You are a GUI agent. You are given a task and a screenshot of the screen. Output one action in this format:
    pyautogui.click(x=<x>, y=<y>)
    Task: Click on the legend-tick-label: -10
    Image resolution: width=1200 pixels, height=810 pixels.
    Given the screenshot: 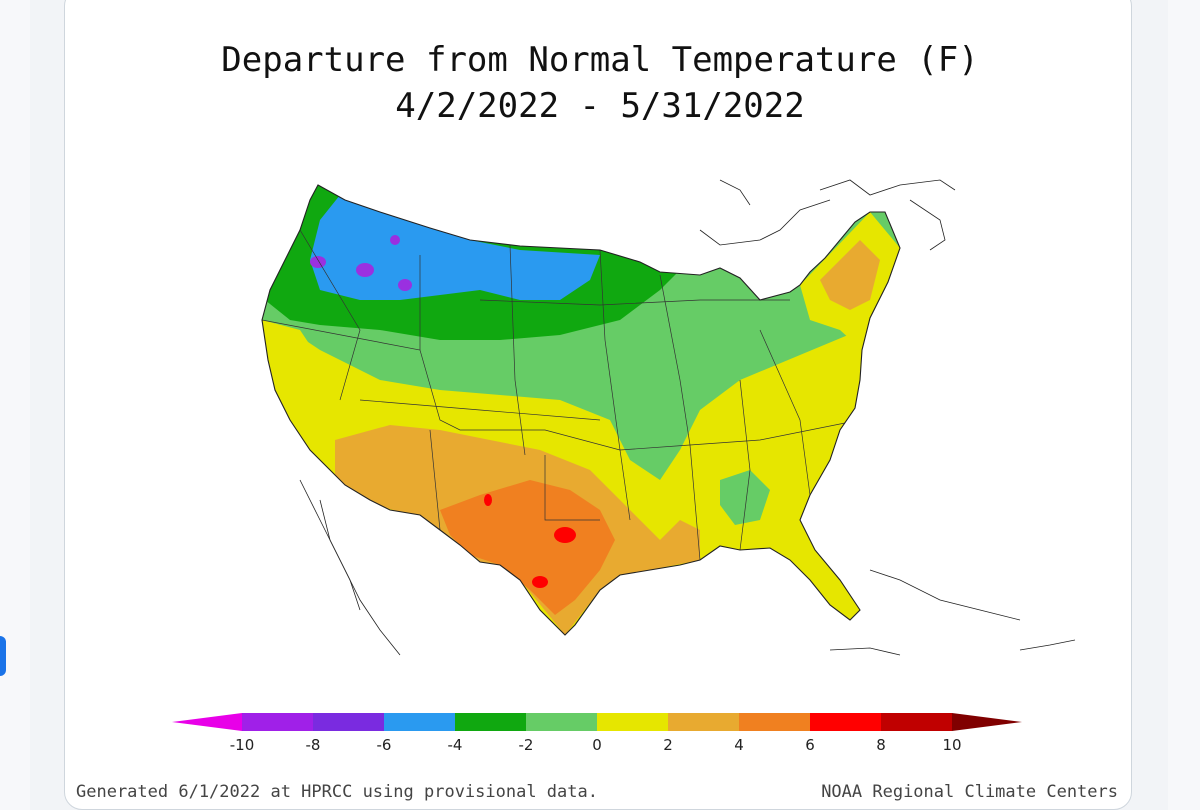 What is the action you would take?
    pyautogui.click(x=242, y=745)
    